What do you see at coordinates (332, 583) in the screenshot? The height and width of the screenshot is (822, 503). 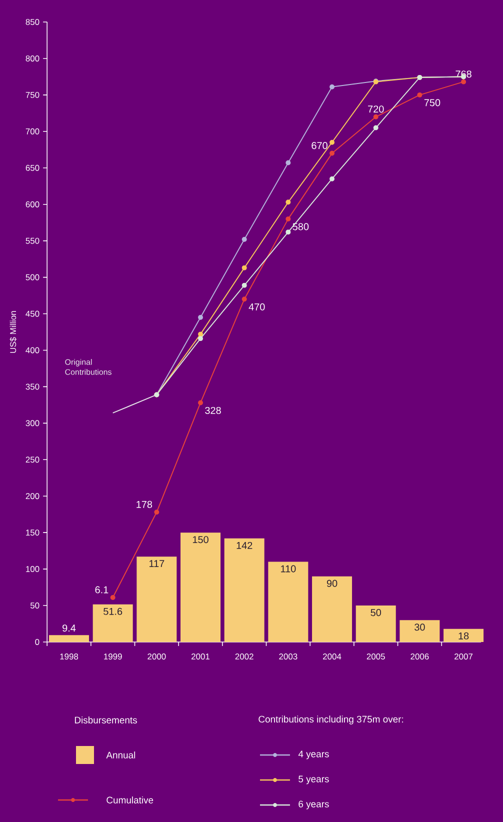 I see `data-label: 90` at bounding box center [332, 583].